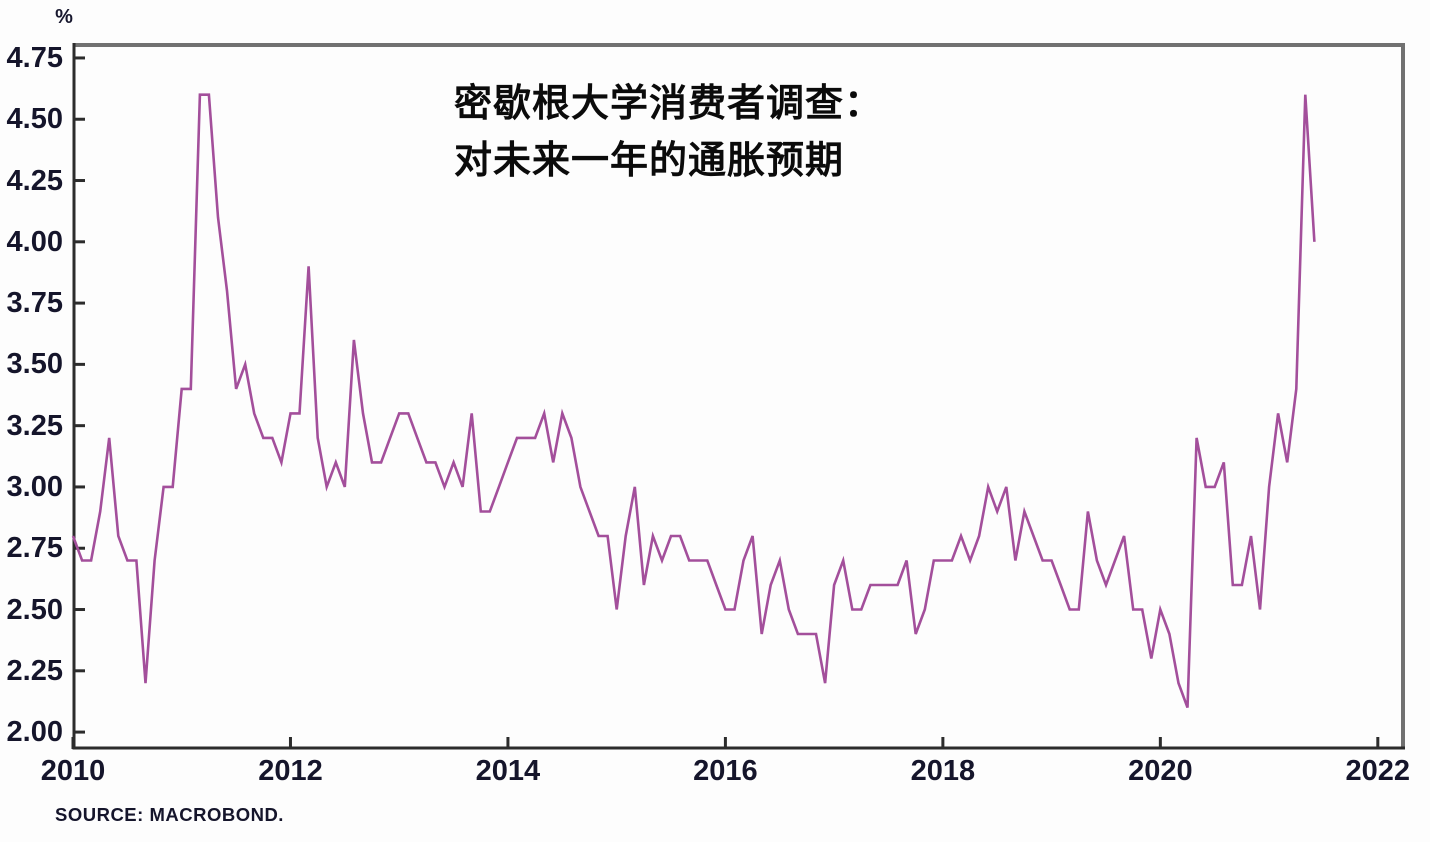 This screenshot has height=842, width=1430. I want to click on x-tick-label: 2020, so click(1160, 771).